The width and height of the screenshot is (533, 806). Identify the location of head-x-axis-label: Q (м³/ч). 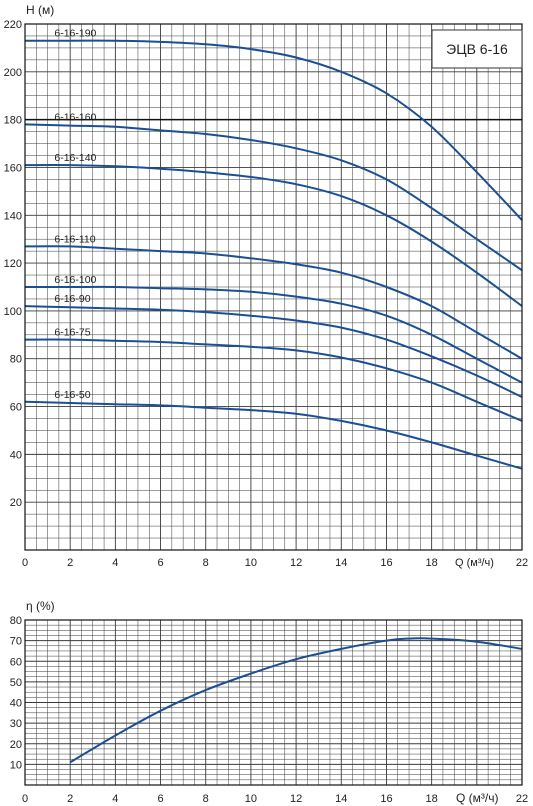
(474, 563).